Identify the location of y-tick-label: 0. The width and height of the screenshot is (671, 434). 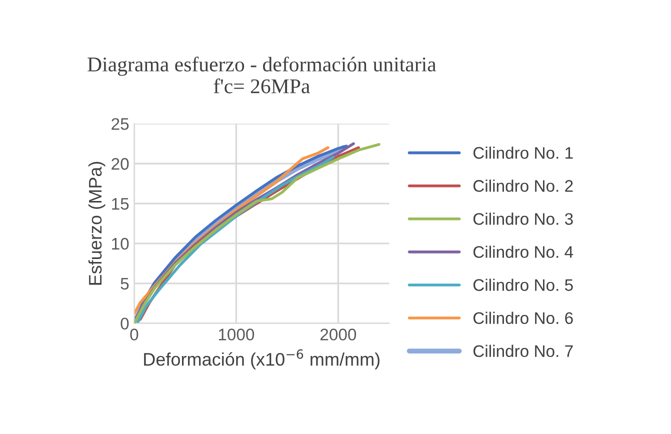
(124, 324).